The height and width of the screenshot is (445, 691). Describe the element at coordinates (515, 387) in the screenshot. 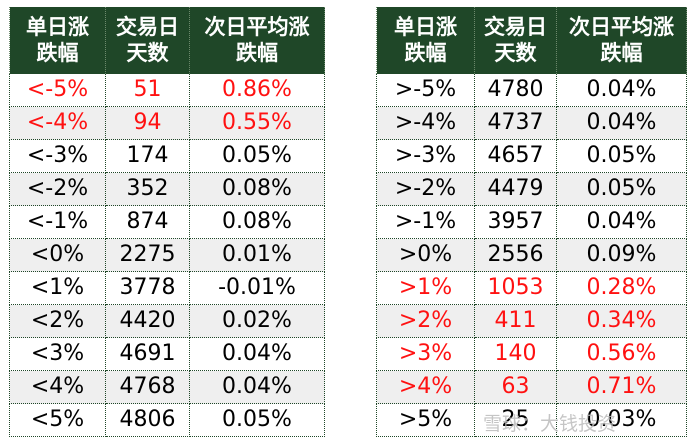

I see `cell-trading-days: 63` at that location.